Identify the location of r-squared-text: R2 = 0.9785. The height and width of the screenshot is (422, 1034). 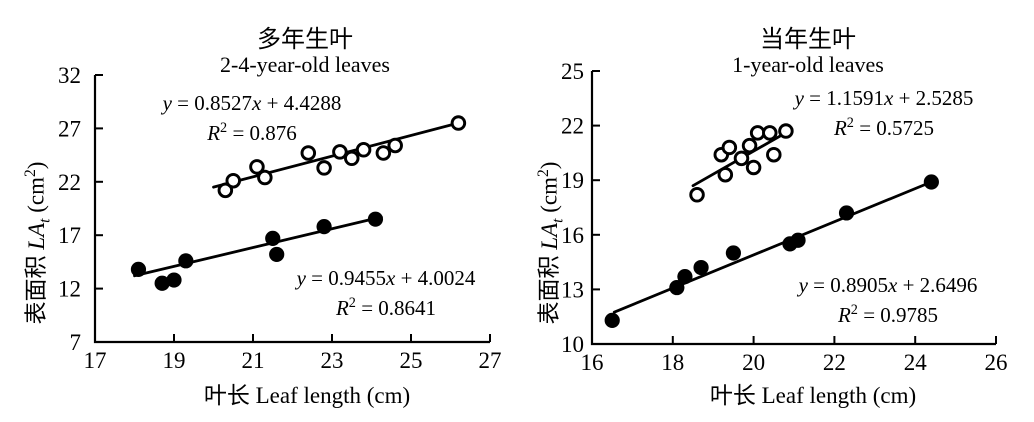
(888, 314).